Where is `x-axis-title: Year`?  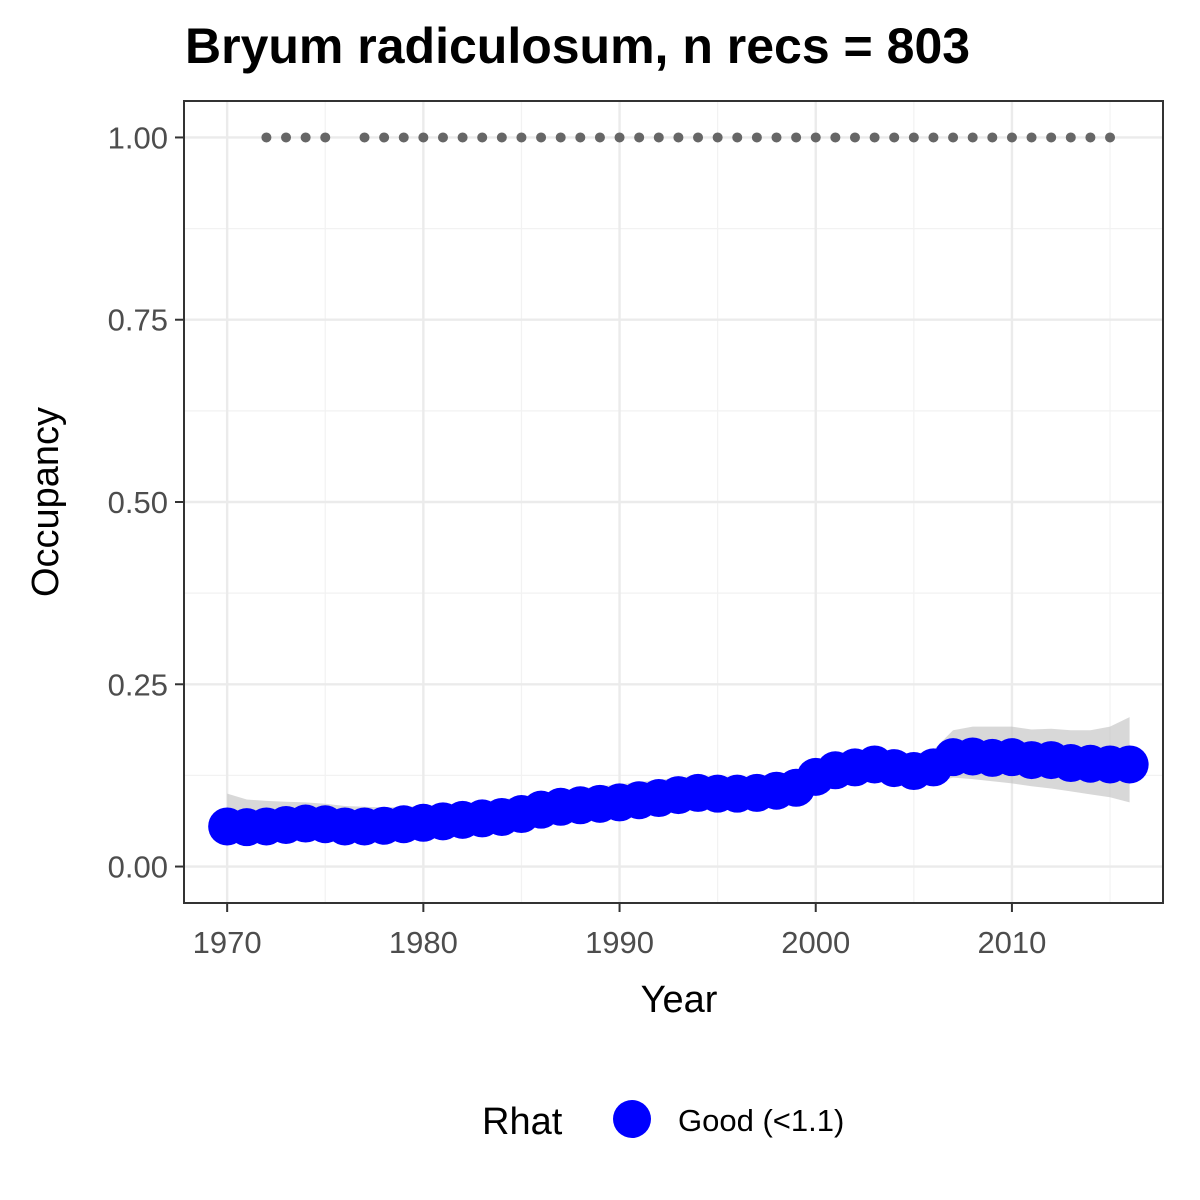
x-axis-title: Year is located at coordinates (679, 1000).